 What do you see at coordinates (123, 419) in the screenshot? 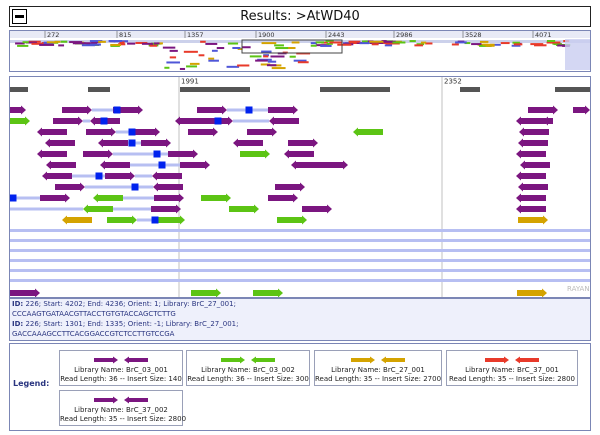
I see `legend-read-meta: Read Length: 35 -- Insert Size: 2800` at bounding box center [123, 419].